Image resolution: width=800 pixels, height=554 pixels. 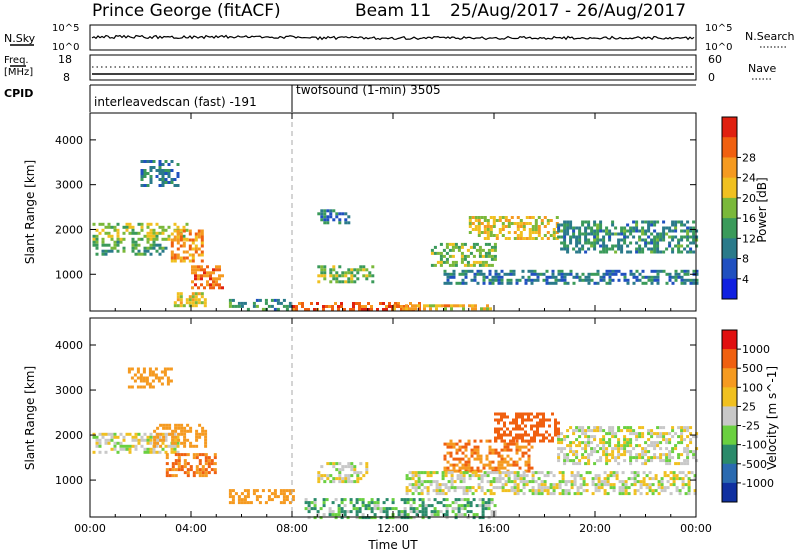 What do you see at coordinates (65, 28) in the screenshot?
I see `nsky-tick-top: 10^5` at bounding box center [65, 28].